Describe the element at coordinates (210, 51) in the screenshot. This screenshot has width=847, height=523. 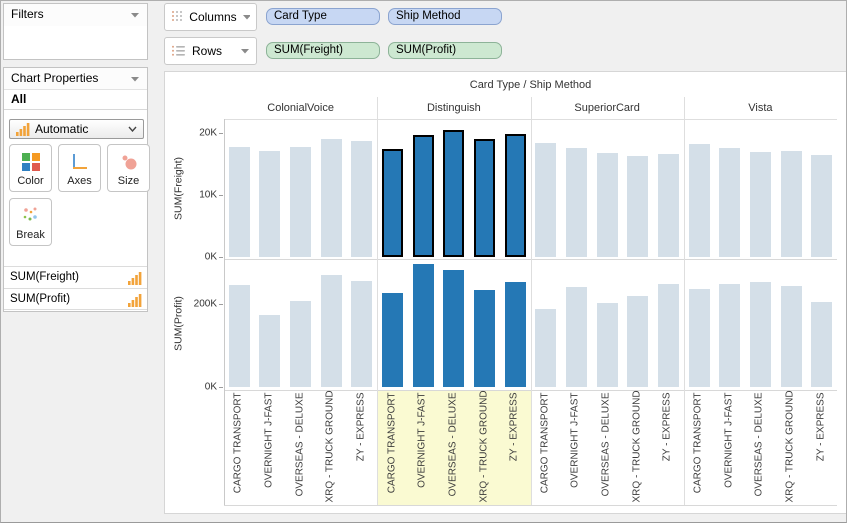
I see `rows-shelf: Rows` at that location.